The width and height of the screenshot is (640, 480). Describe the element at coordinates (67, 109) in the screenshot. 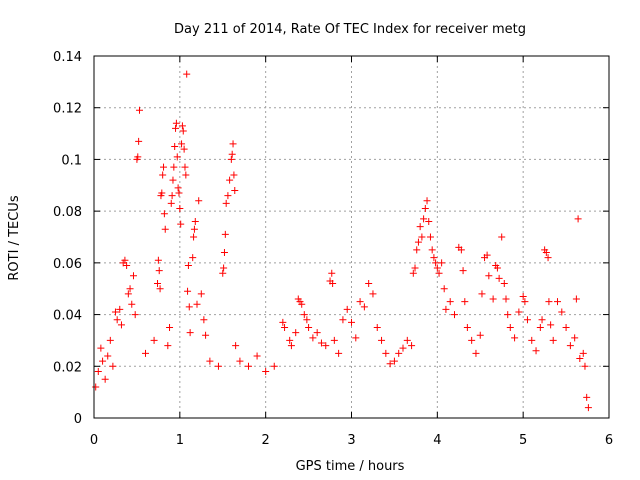

I see `y-tick-label: 0.12` at that location.